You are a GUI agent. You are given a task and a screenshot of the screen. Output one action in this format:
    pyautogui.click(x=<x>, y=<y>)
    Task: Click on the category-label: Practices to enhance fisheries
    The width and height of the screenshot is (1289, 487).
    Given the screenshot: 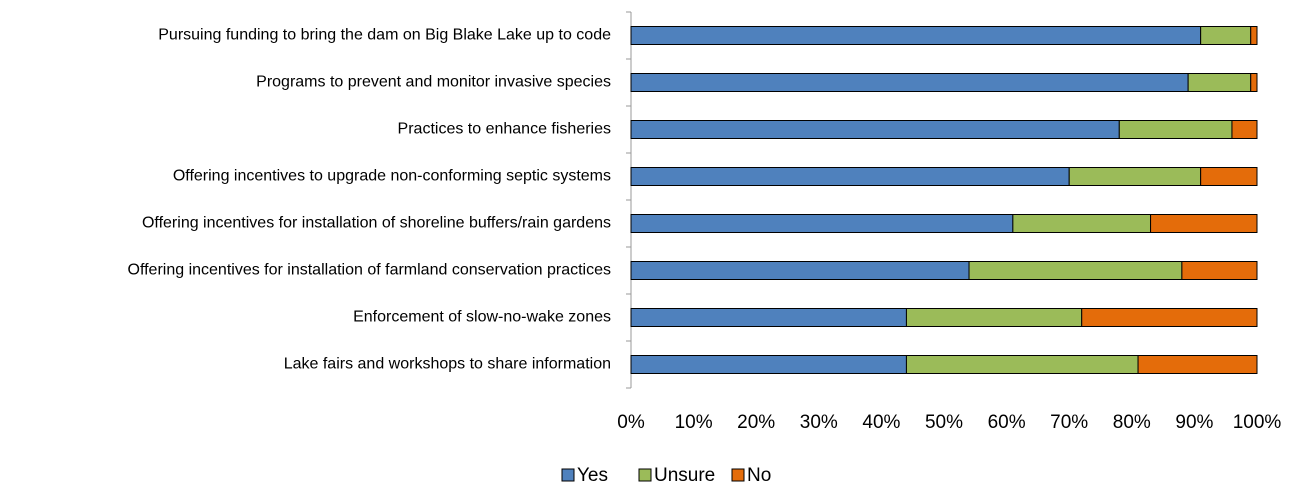 What is the action you would take?
    pyautogui.click(x=504, y=129)
    